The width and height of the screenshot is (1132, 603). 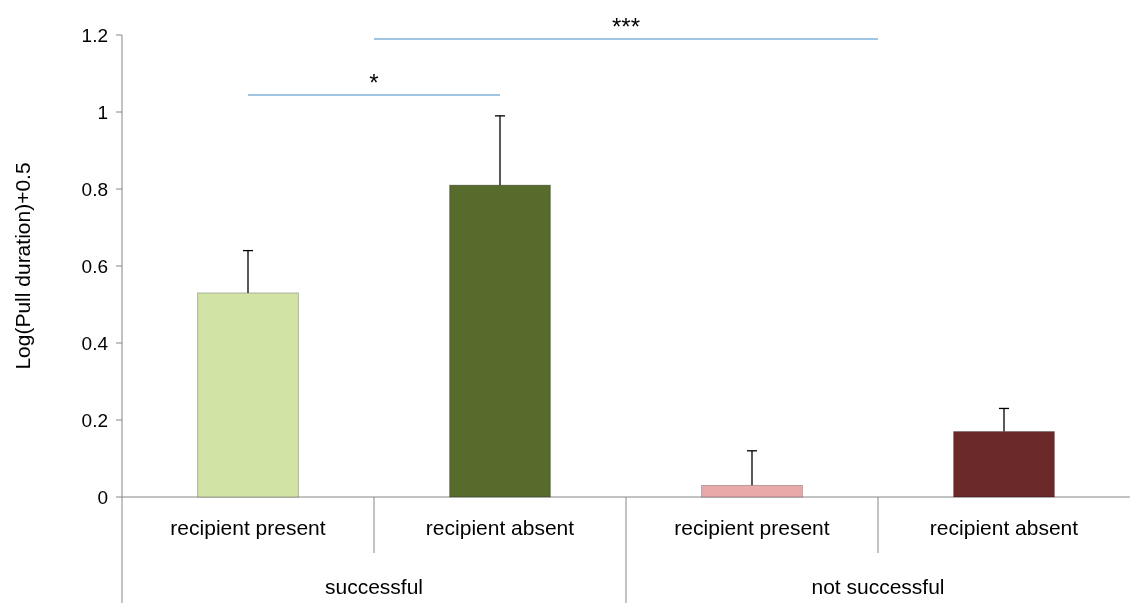 What do you see at coordinates (94, 189) in the screenshot?
I see `y-tick-label: 0.8` at bounding box center [94, 189].